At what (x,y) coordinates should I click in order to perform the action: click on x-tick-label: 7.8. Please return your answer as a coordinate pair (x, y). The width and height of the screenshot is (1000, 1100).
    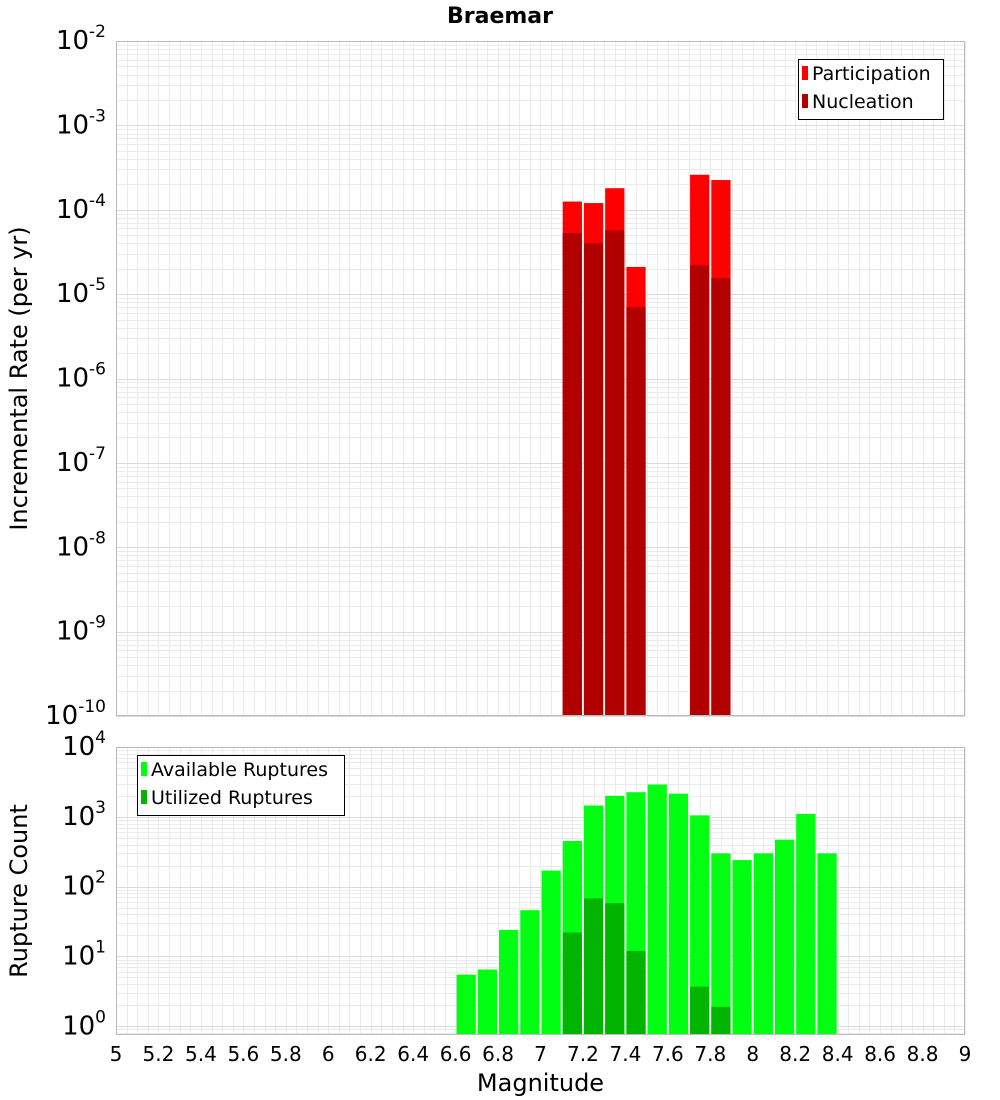
    Looking at the image, I should click on (710, 1054).